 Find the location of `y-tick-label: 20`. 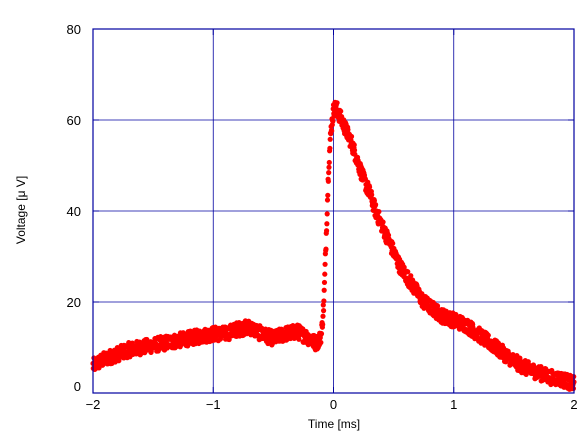

y-tick-label: 20 is located at coordinates (74, 302).